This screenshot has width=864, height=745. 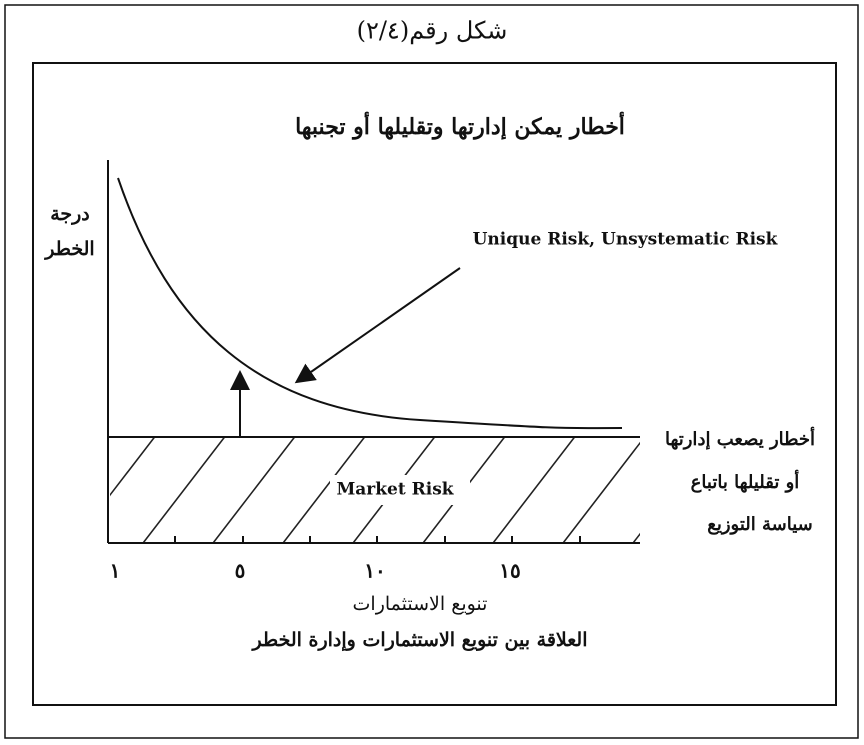 I want to click on label-bg, so click(x=400, y=490).